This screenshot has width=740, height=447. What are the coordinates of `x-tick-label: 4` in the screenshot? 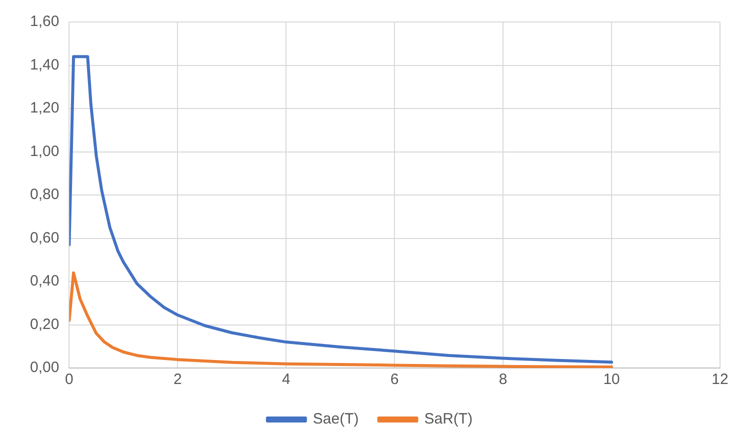 It's located at (286, 379).